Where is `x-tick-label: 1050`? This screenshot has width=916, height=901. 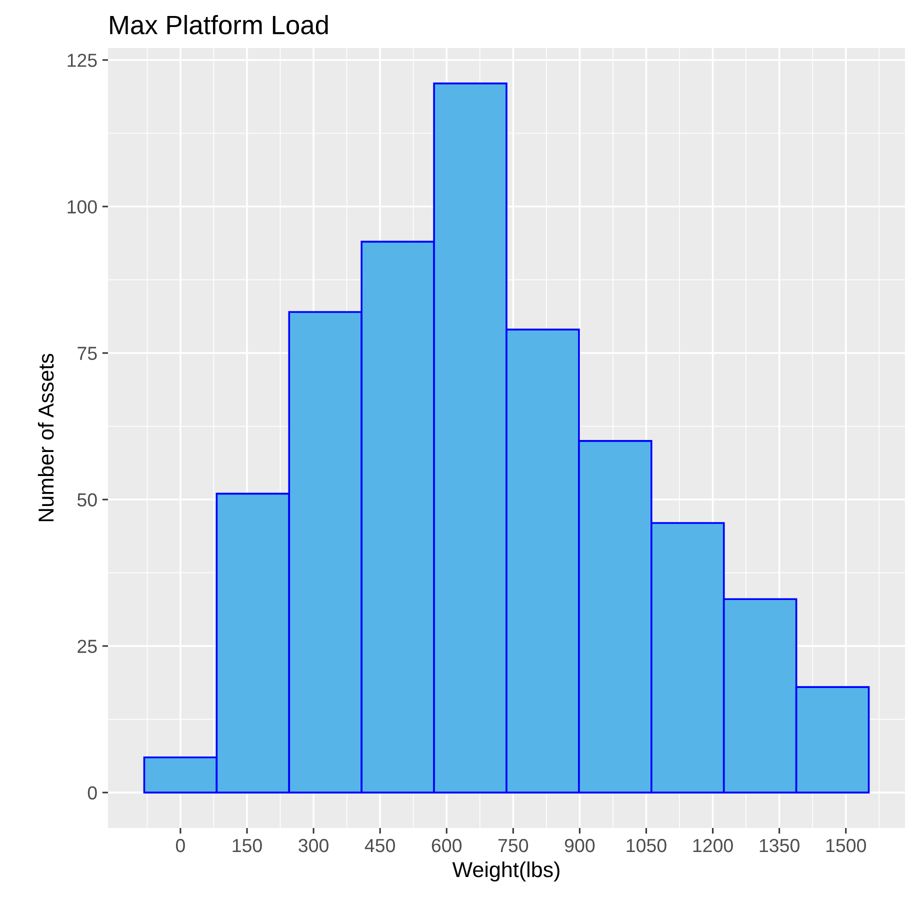
x-tick-label: 1050 is located at coordinates (646, 845).